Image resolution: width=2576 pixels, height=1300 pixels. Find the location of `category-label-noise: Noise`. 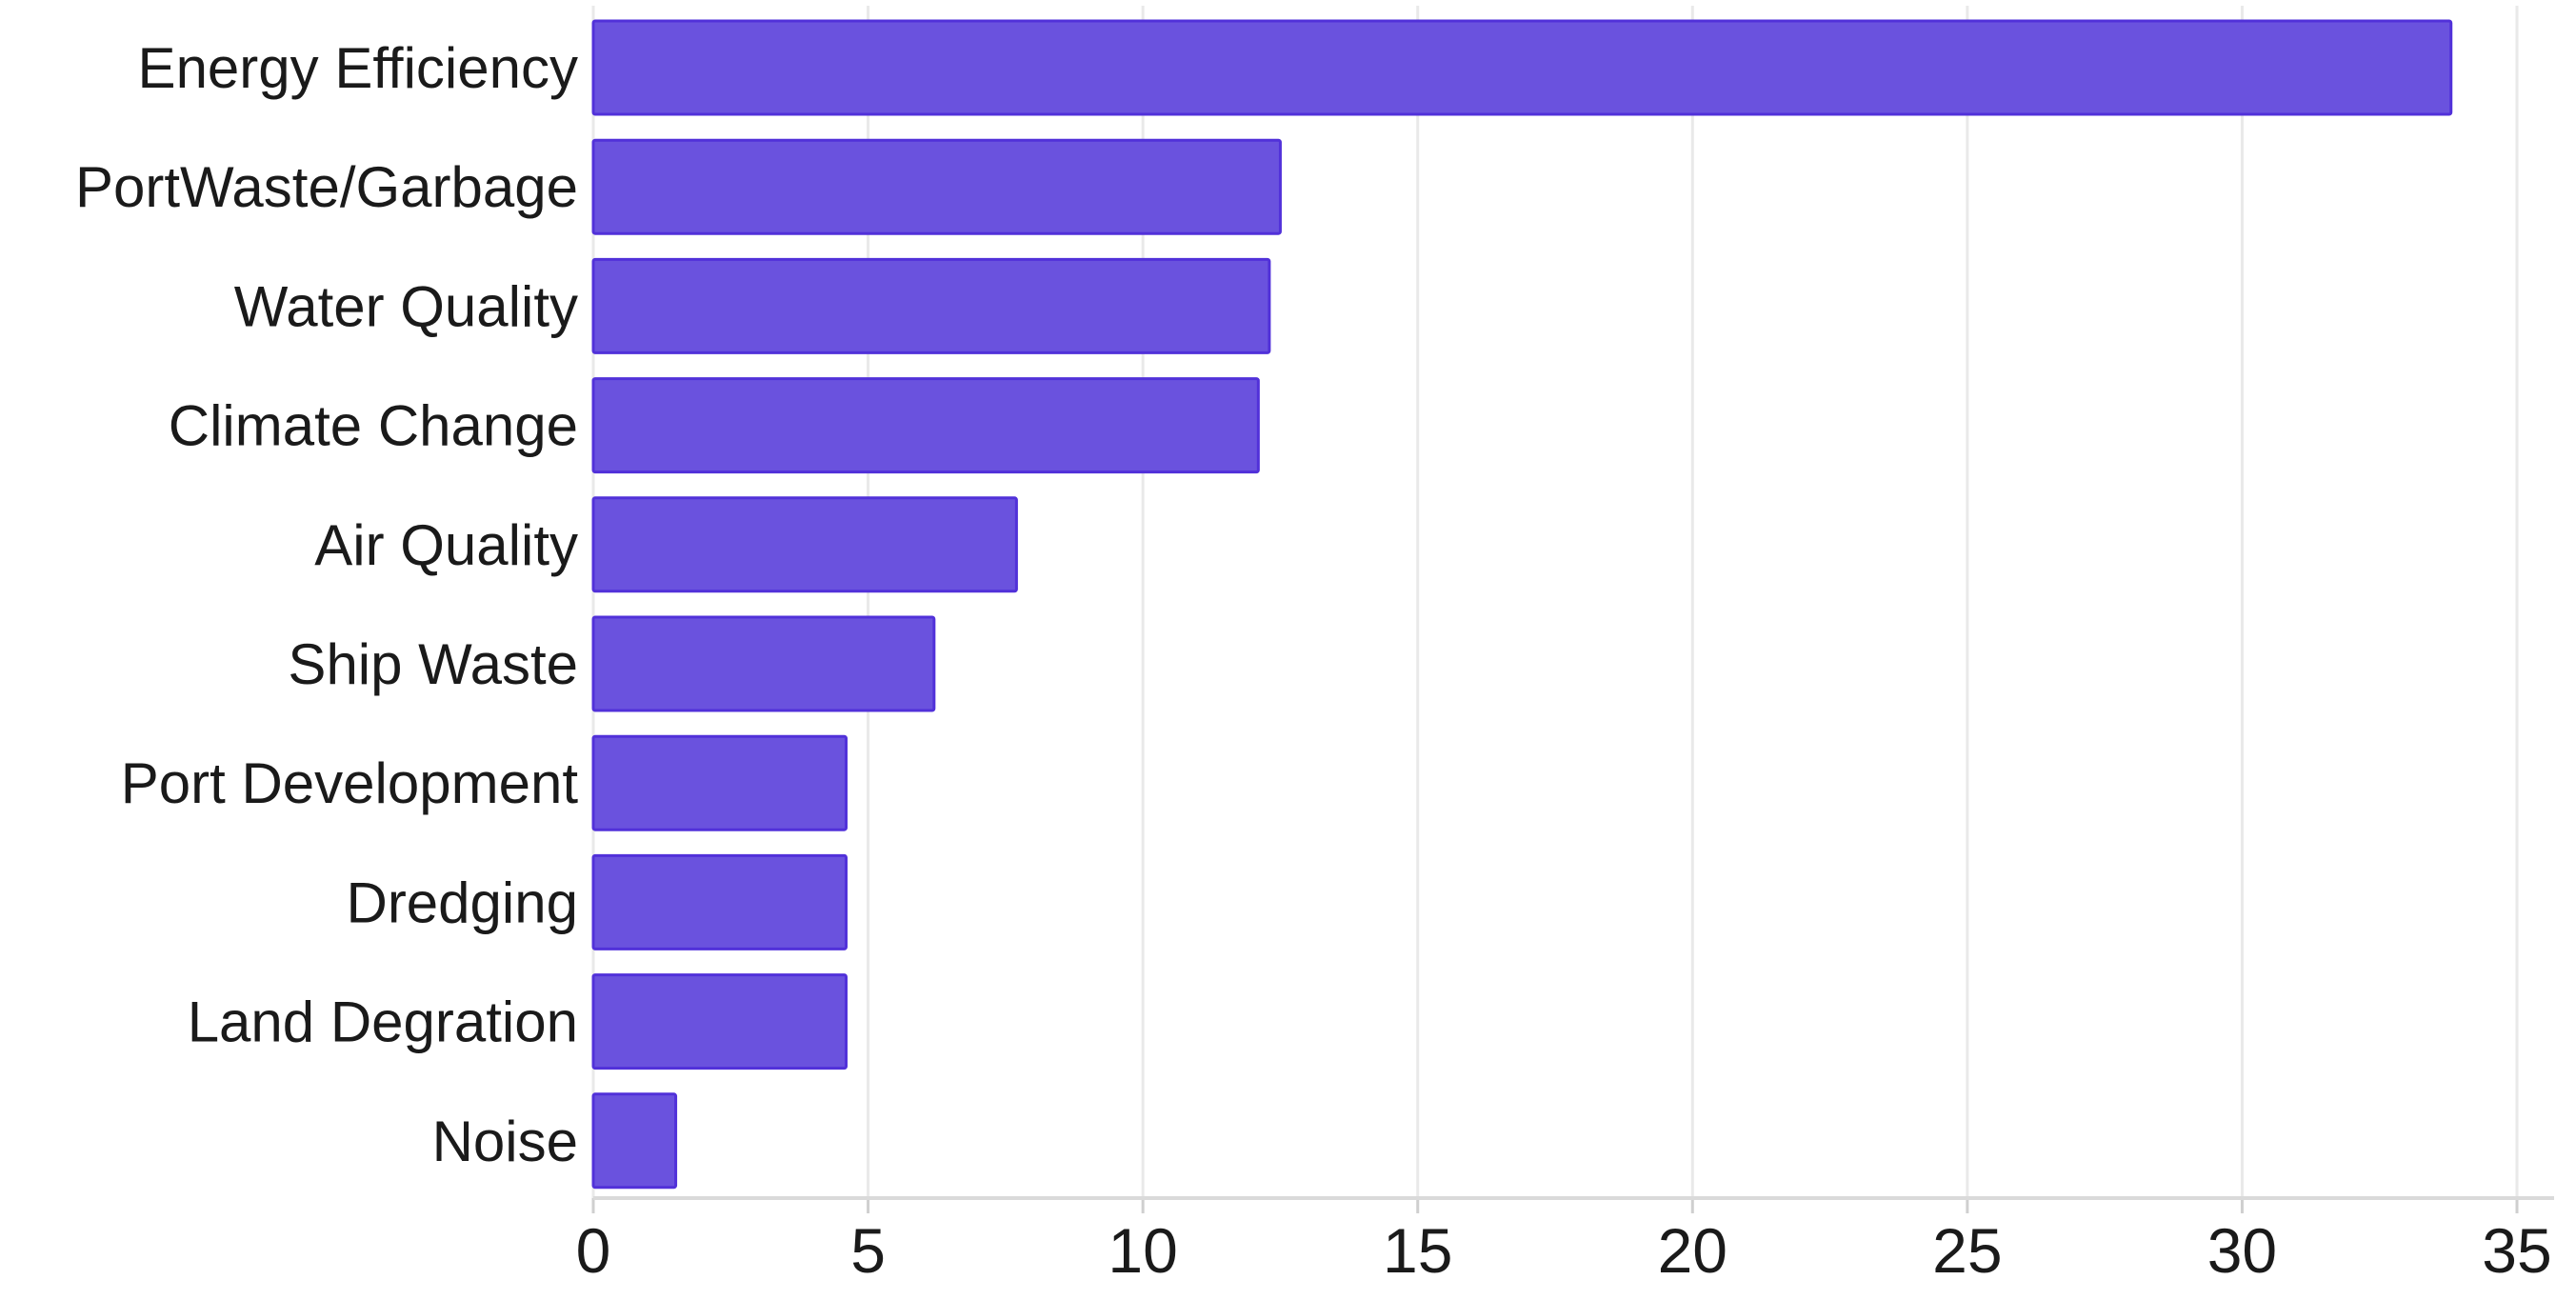

category-label-noise: Noise is located at coordinates (505, 1141).